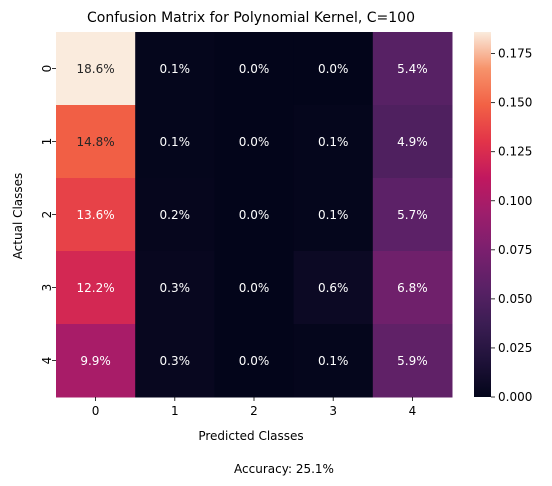  Describe the element at coordinates (47, 361) in the screenshot. I see `y-tick-label: 4` at that location.